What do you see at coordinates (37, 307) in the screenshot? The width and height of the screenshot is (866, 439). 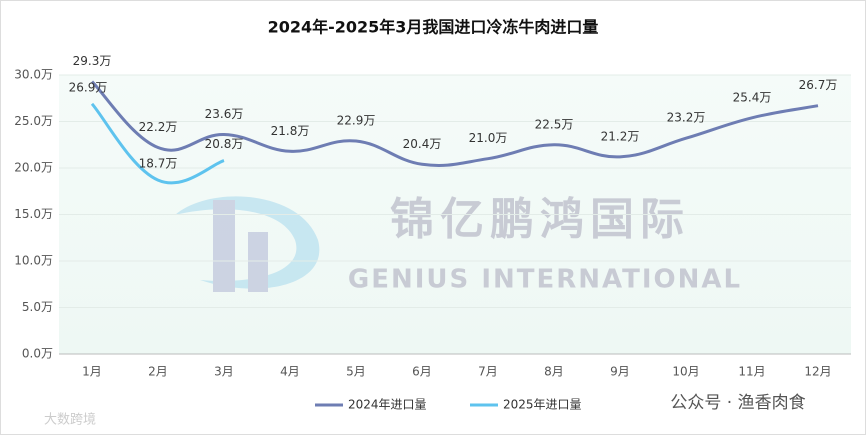 I see `y-tick-label: 5.0万` at bounding box center [37, 307].